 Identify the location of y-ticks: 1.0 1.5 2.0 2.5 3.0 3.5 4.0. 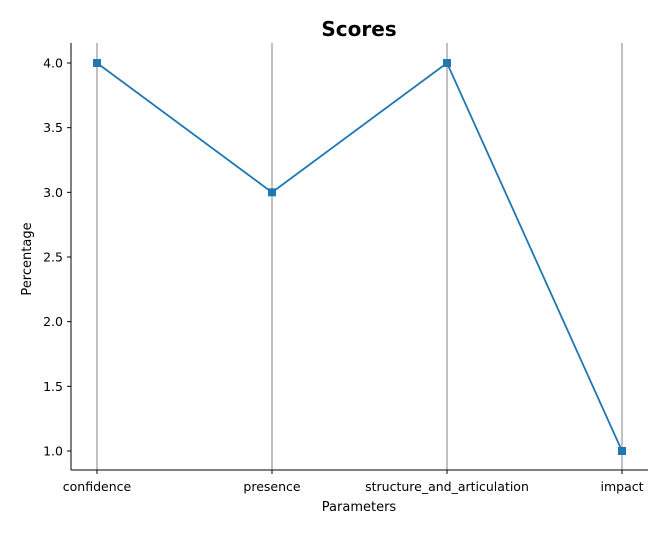
(57, 257).